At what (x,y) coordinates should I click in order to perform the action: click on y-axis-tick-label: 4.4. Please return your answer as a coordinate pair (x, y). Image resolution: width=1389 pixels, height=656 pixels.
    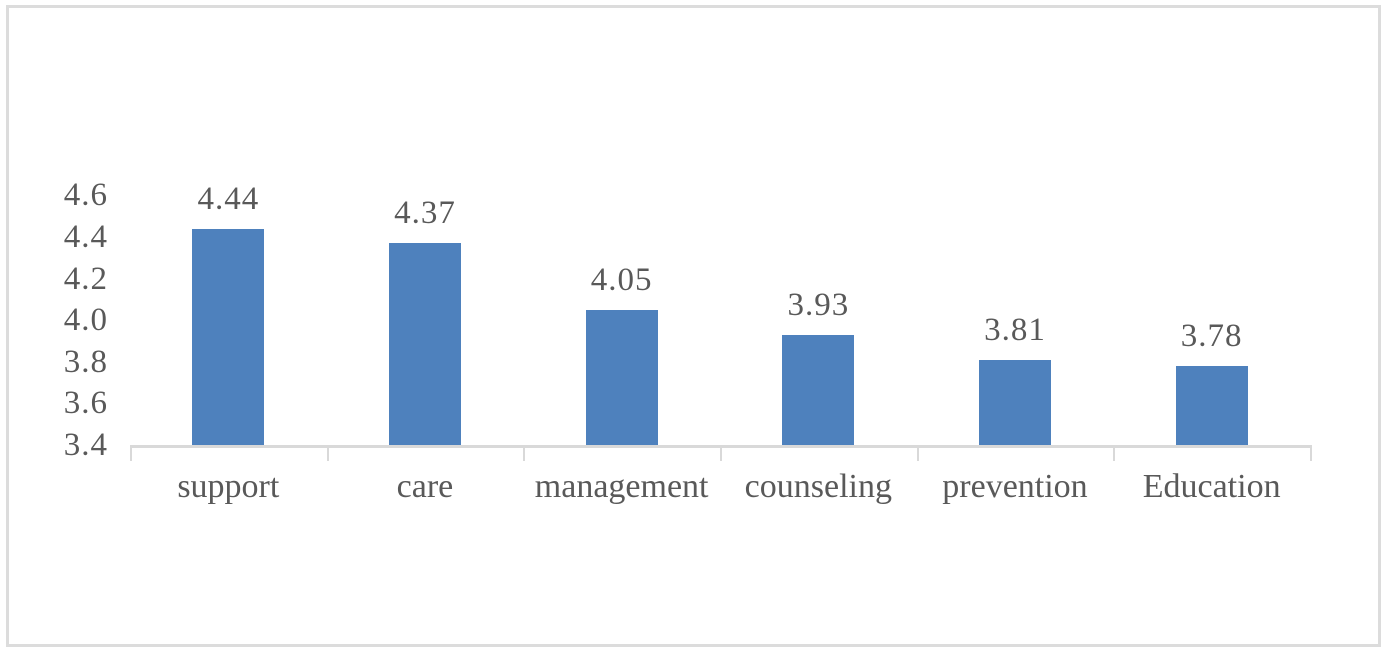
    Looking at the image, I should click on (85, 237).